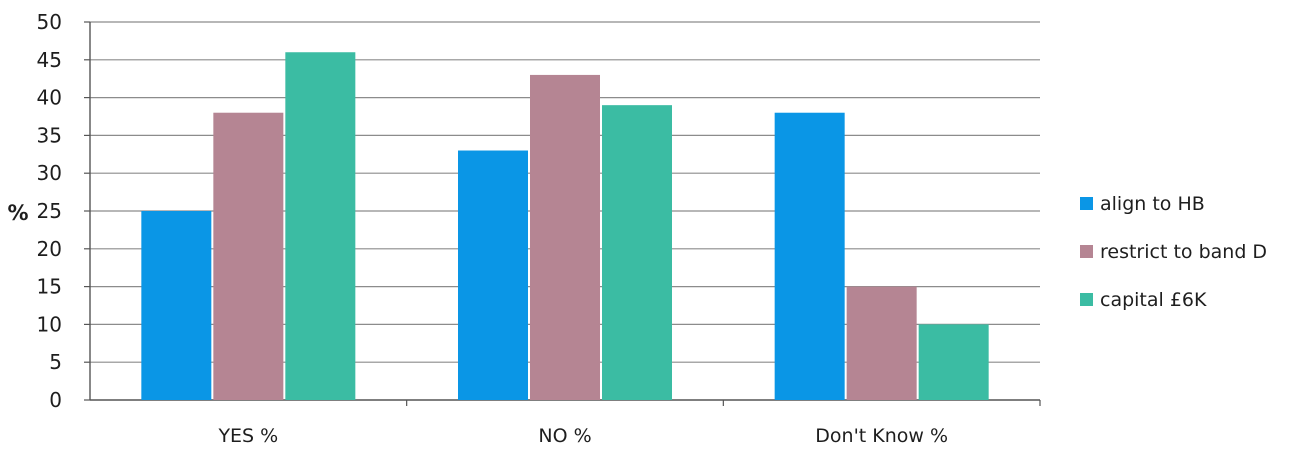  Describe the element at coordinates (49, 287) in the screenshot. I see `y-tick-label: 15` at that location.